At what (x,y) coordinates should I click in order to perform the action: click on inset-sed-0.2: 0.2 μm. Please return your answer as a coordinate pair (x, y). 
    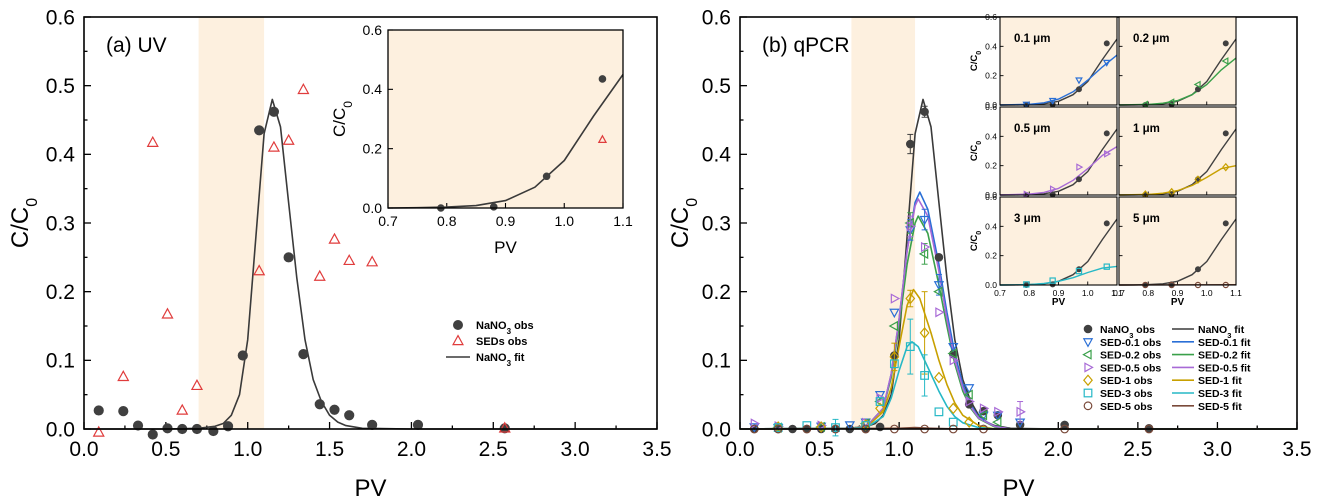
    Looking at the image, I should click on (1177, 62).